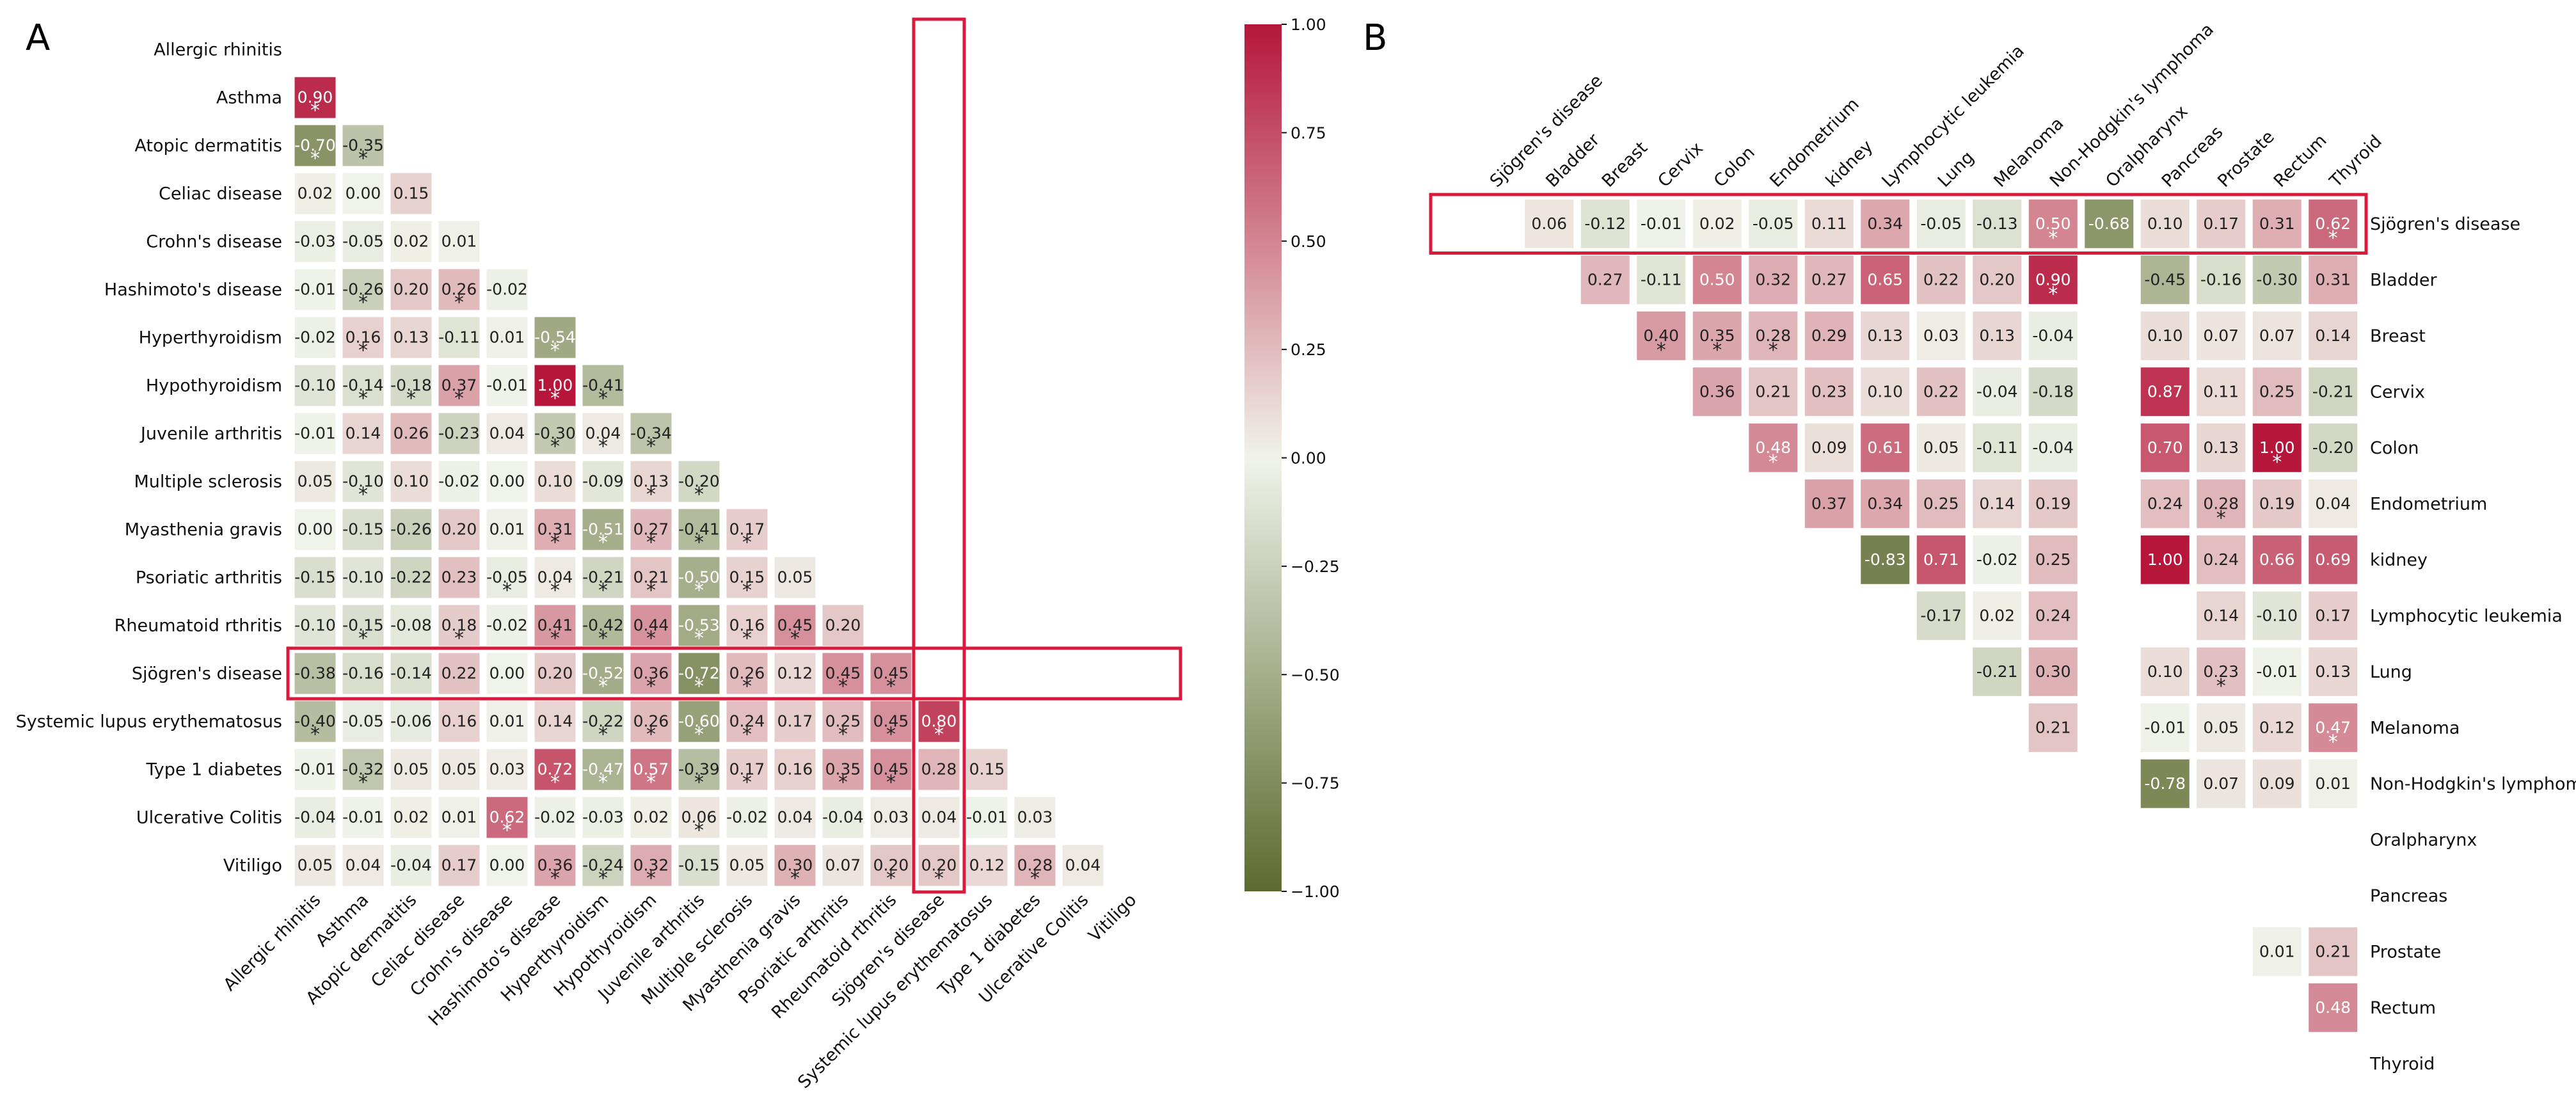 This screenshot has height=1107, width=2576. Describe the element at coordinates (747, 817) in the screenshot. I see `a-cell-value: -0.02` at that location.